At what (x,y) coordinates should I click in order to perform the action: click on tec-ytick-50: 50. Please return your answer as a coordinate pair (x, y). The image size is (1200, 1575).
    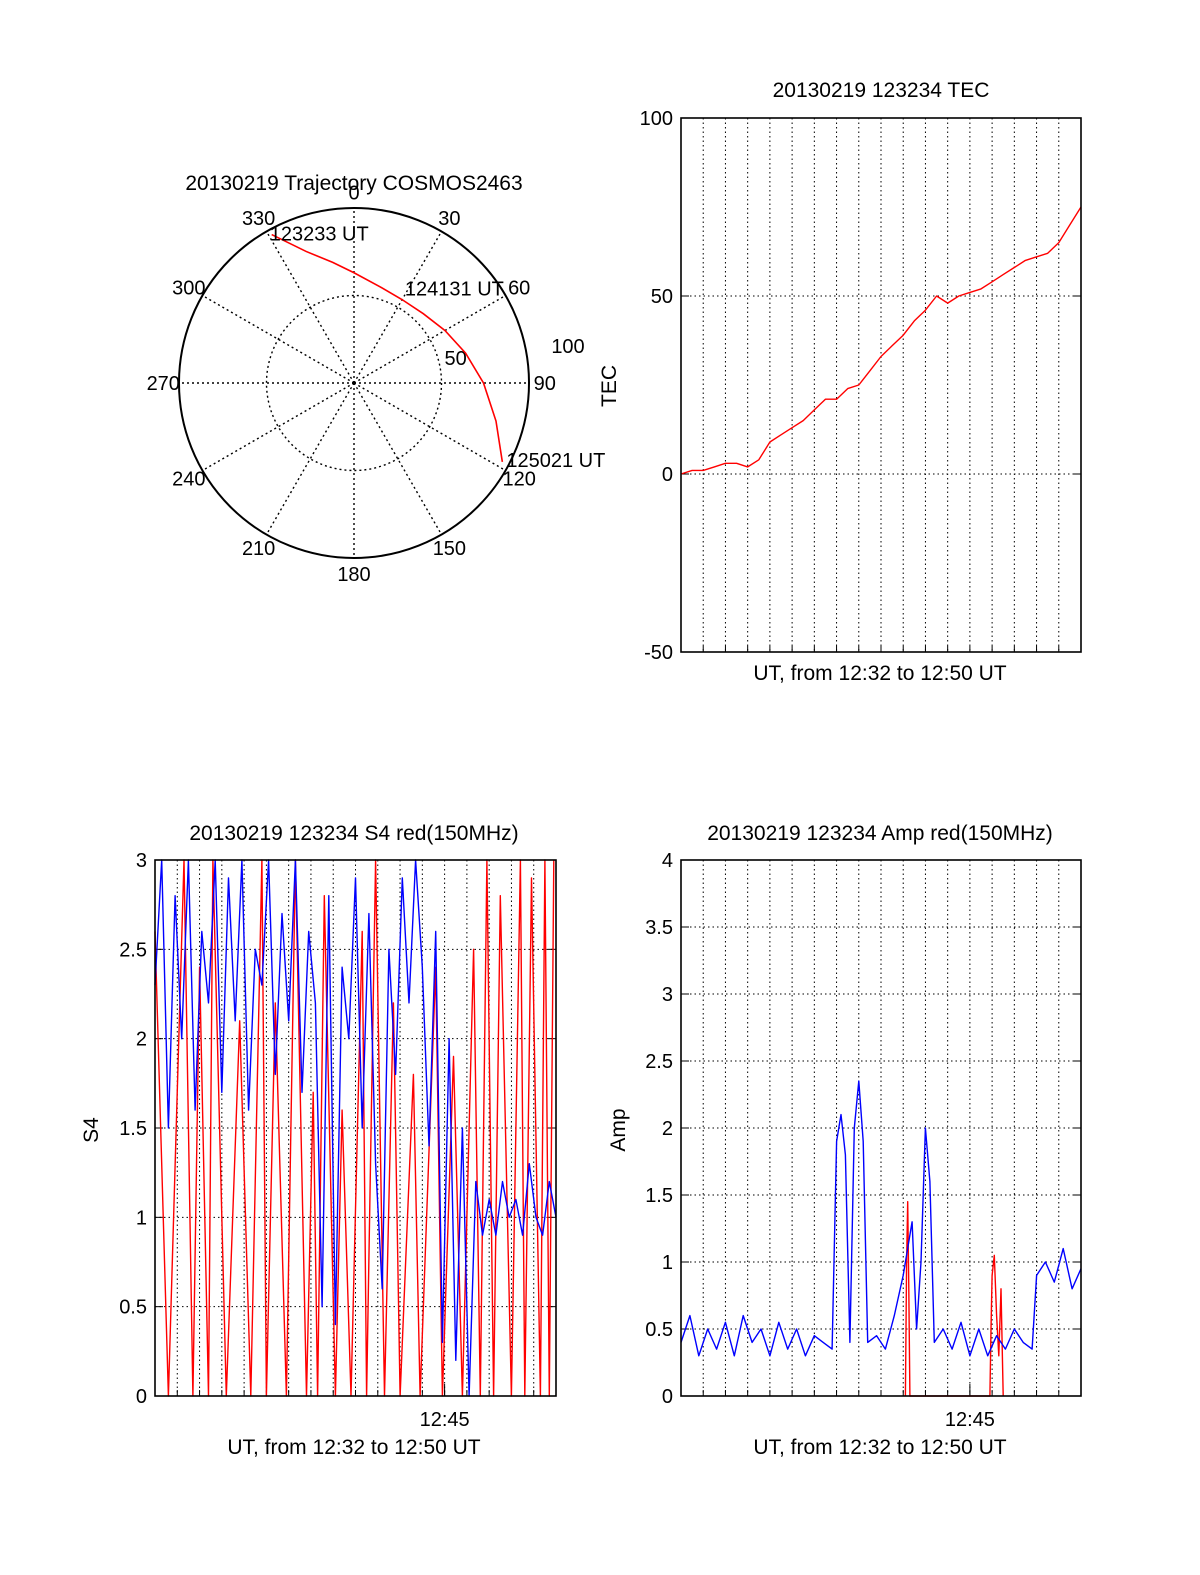
    Looking at the image, I should click on (662, 297).